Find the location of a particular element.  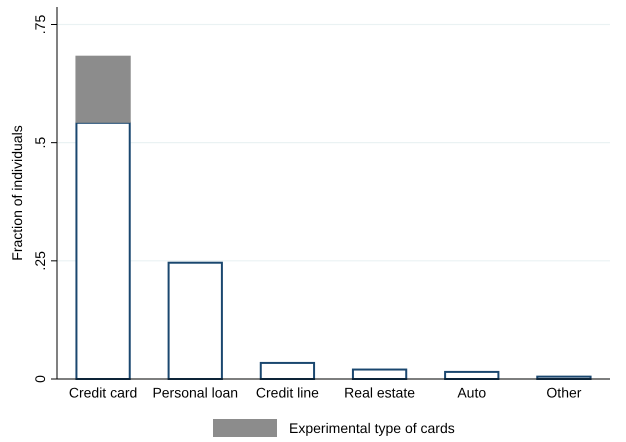

x-tick-label: Credit line is located at coordinates (288, 392).